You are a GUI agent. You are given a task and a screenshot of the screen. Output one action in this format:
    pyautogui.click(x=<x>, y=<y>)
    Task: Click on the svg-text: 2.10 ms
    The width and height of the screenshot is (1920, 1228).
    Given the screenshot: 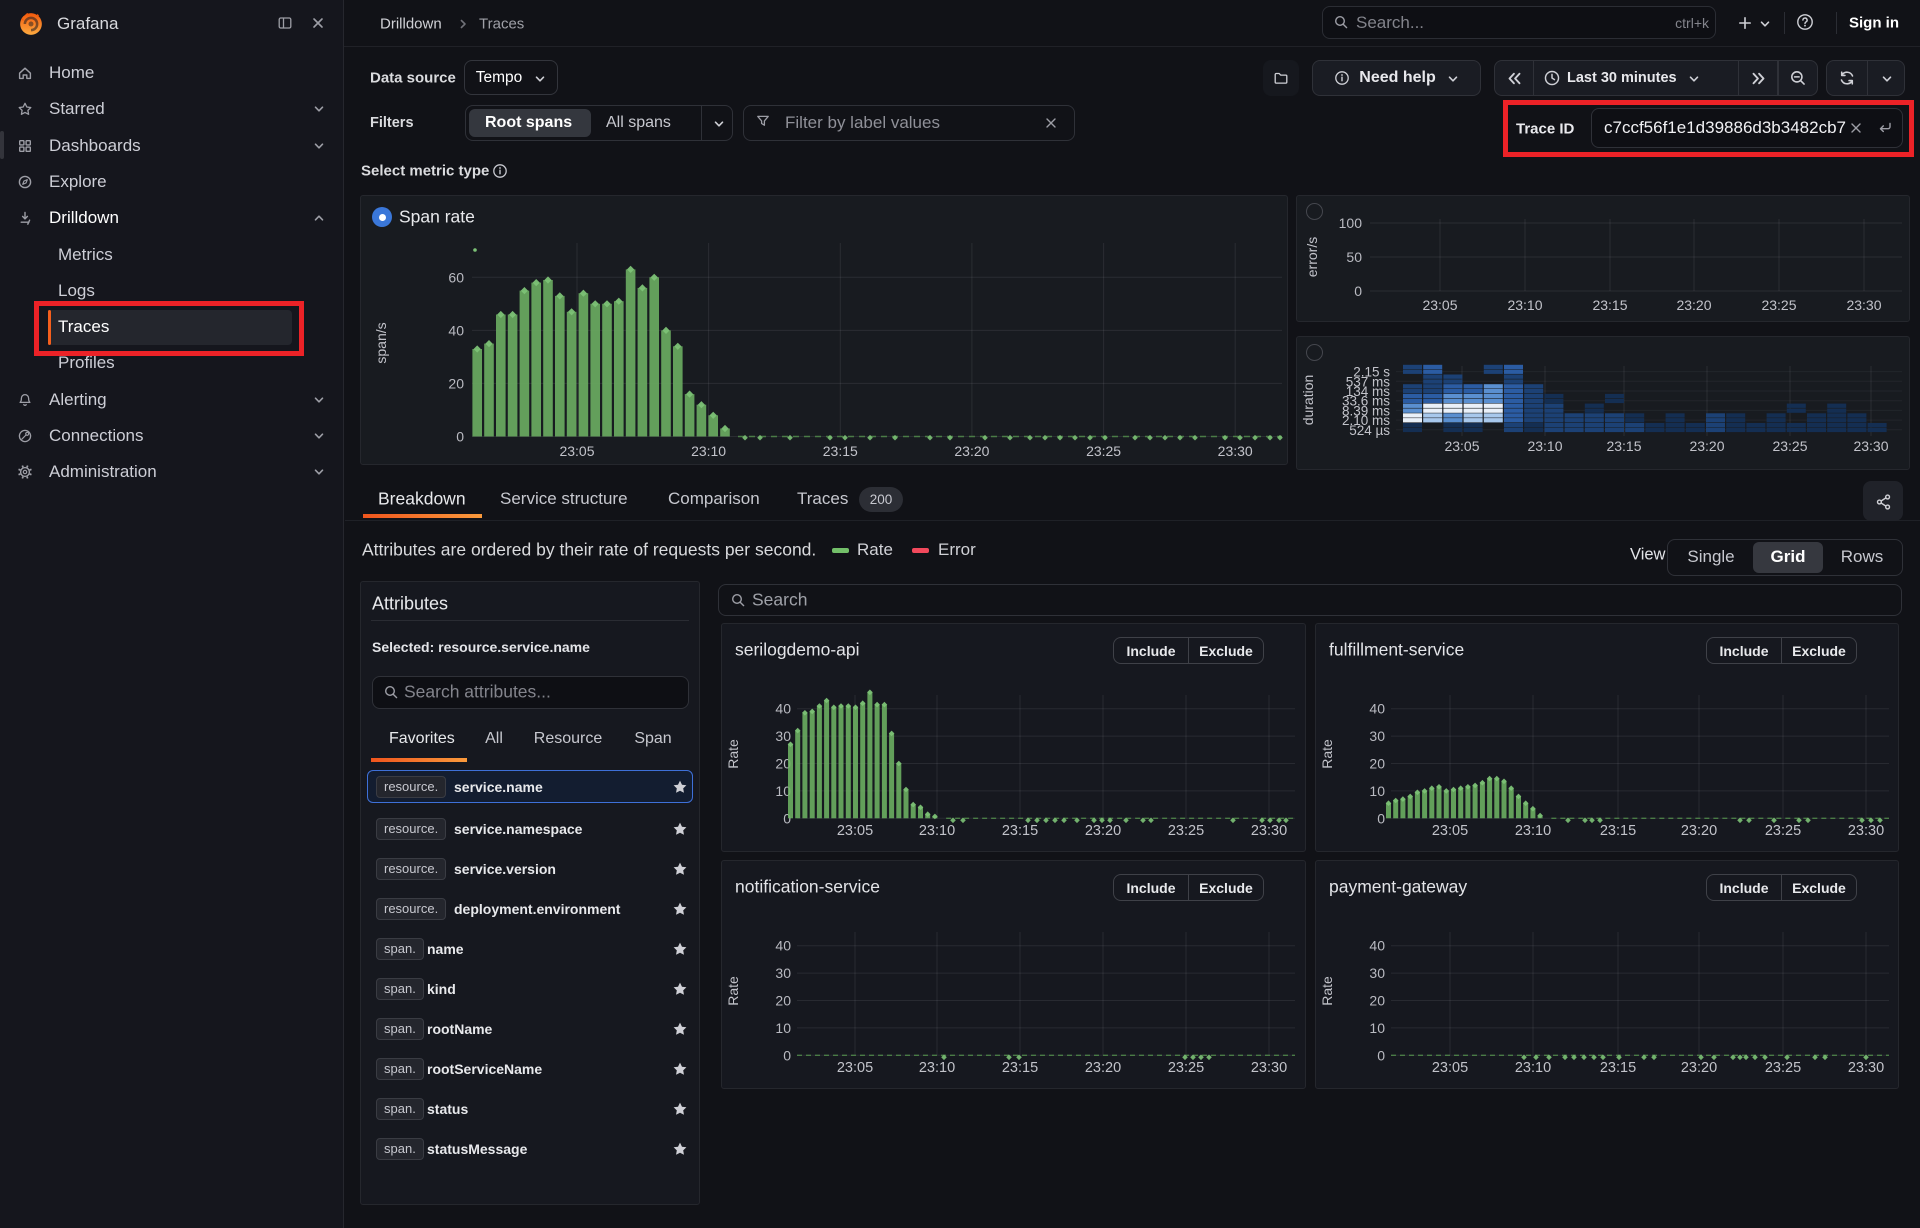 What is the action you would take?
    pyautogui.click(x=1366, y=420)
    